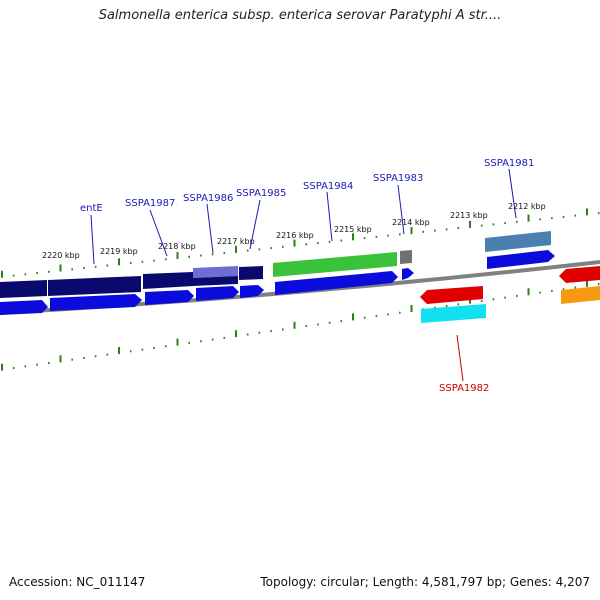  Describe the element at coordinates (77, 582) in the screenshot. I see `accession-text: Accession: NC_011147` at that location.